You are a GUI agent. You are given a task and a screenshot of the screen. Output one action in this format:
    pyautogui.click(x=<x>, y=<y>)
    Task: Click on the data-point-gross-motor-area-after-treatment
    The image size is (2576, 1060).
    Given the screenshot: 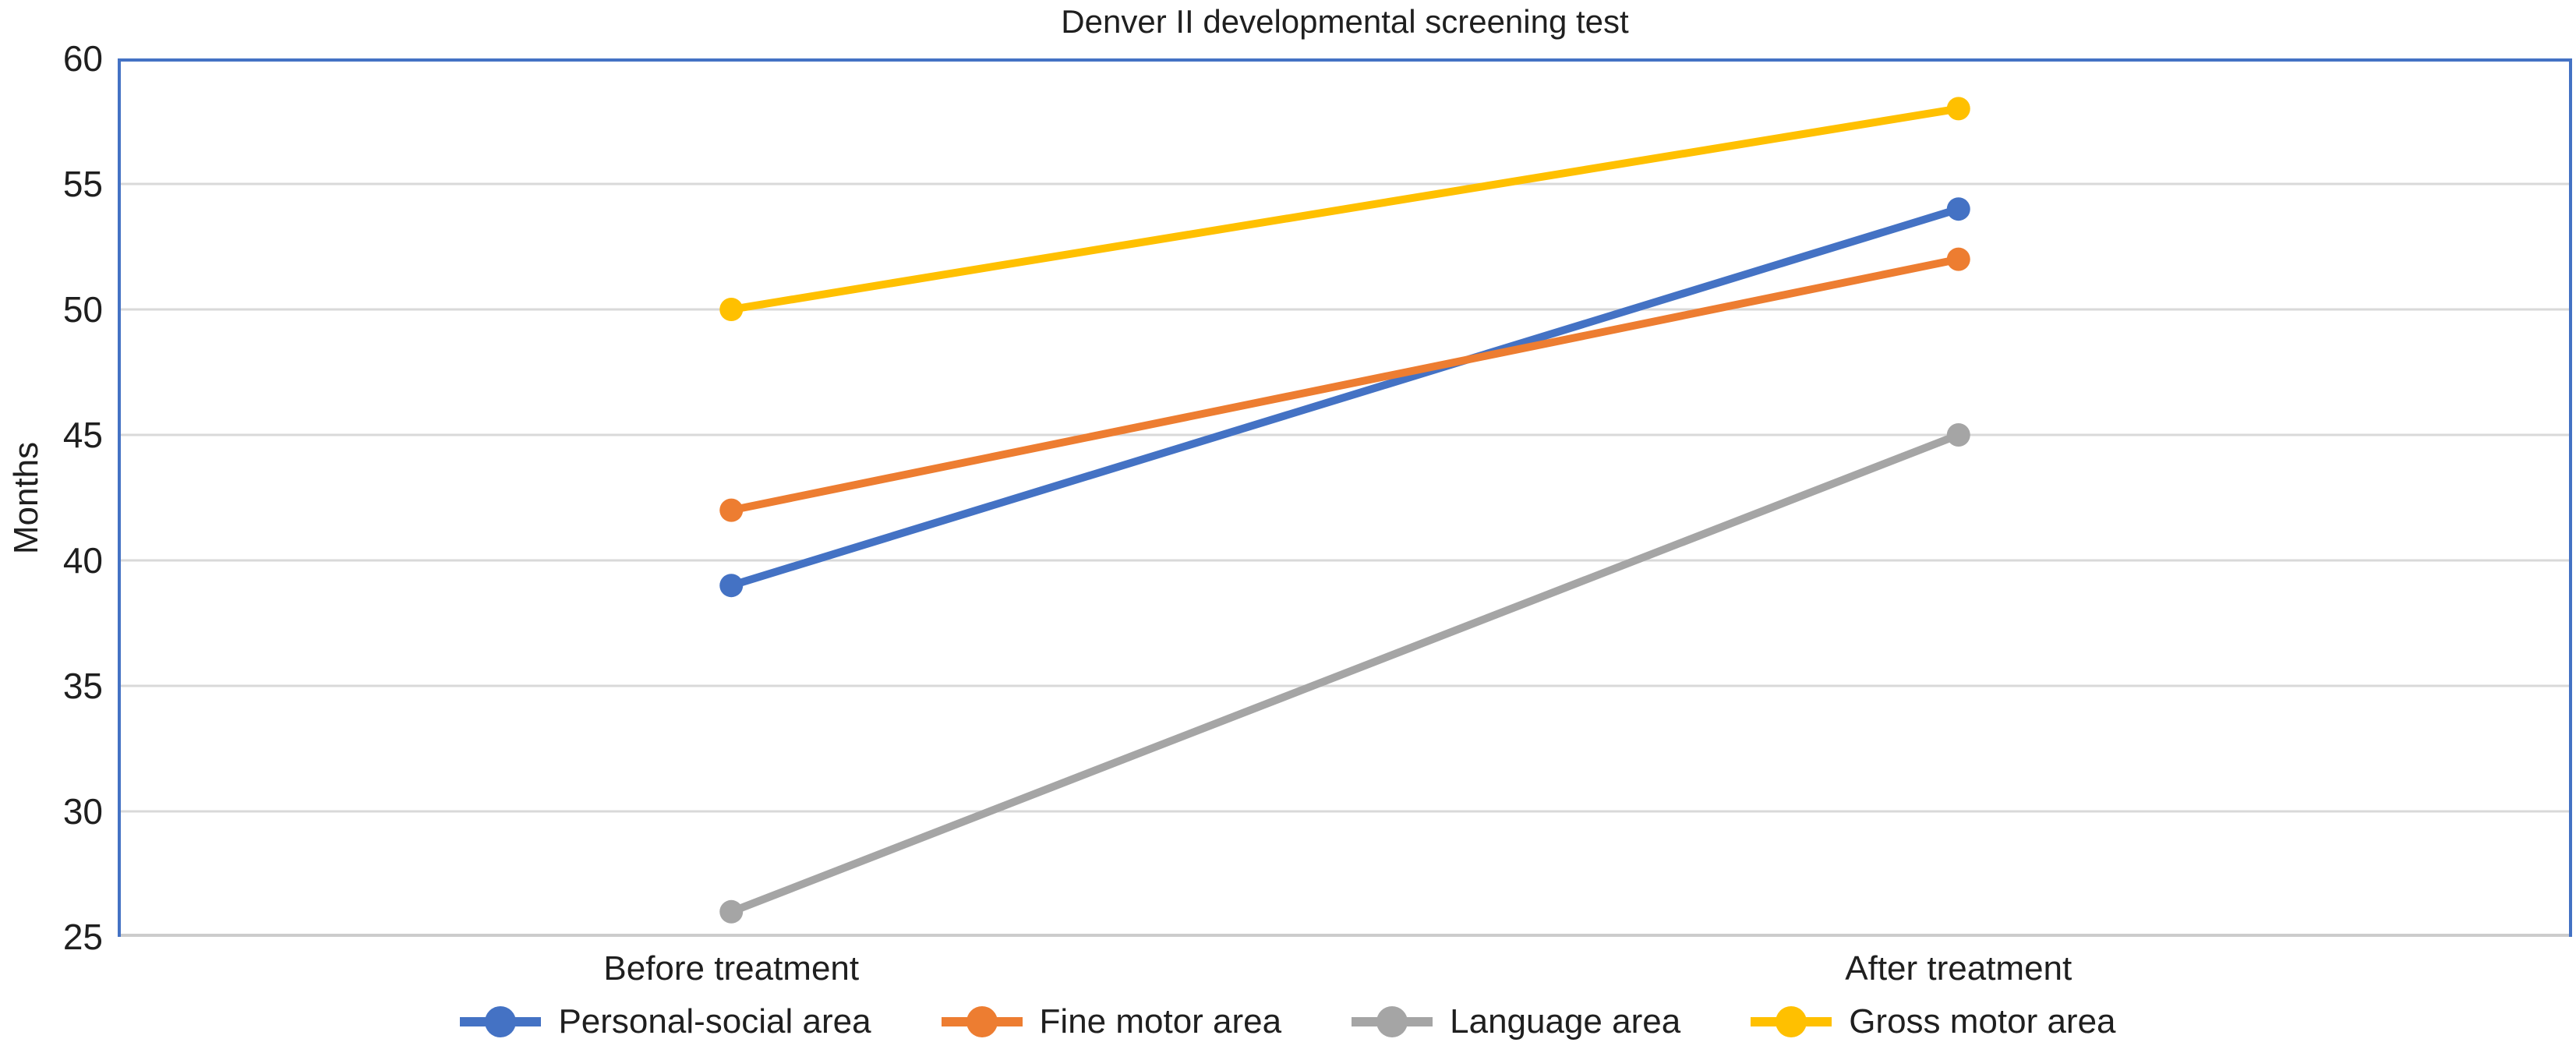 What is the action you would take?
    pyautogui.click(x=1958, y=109)
    